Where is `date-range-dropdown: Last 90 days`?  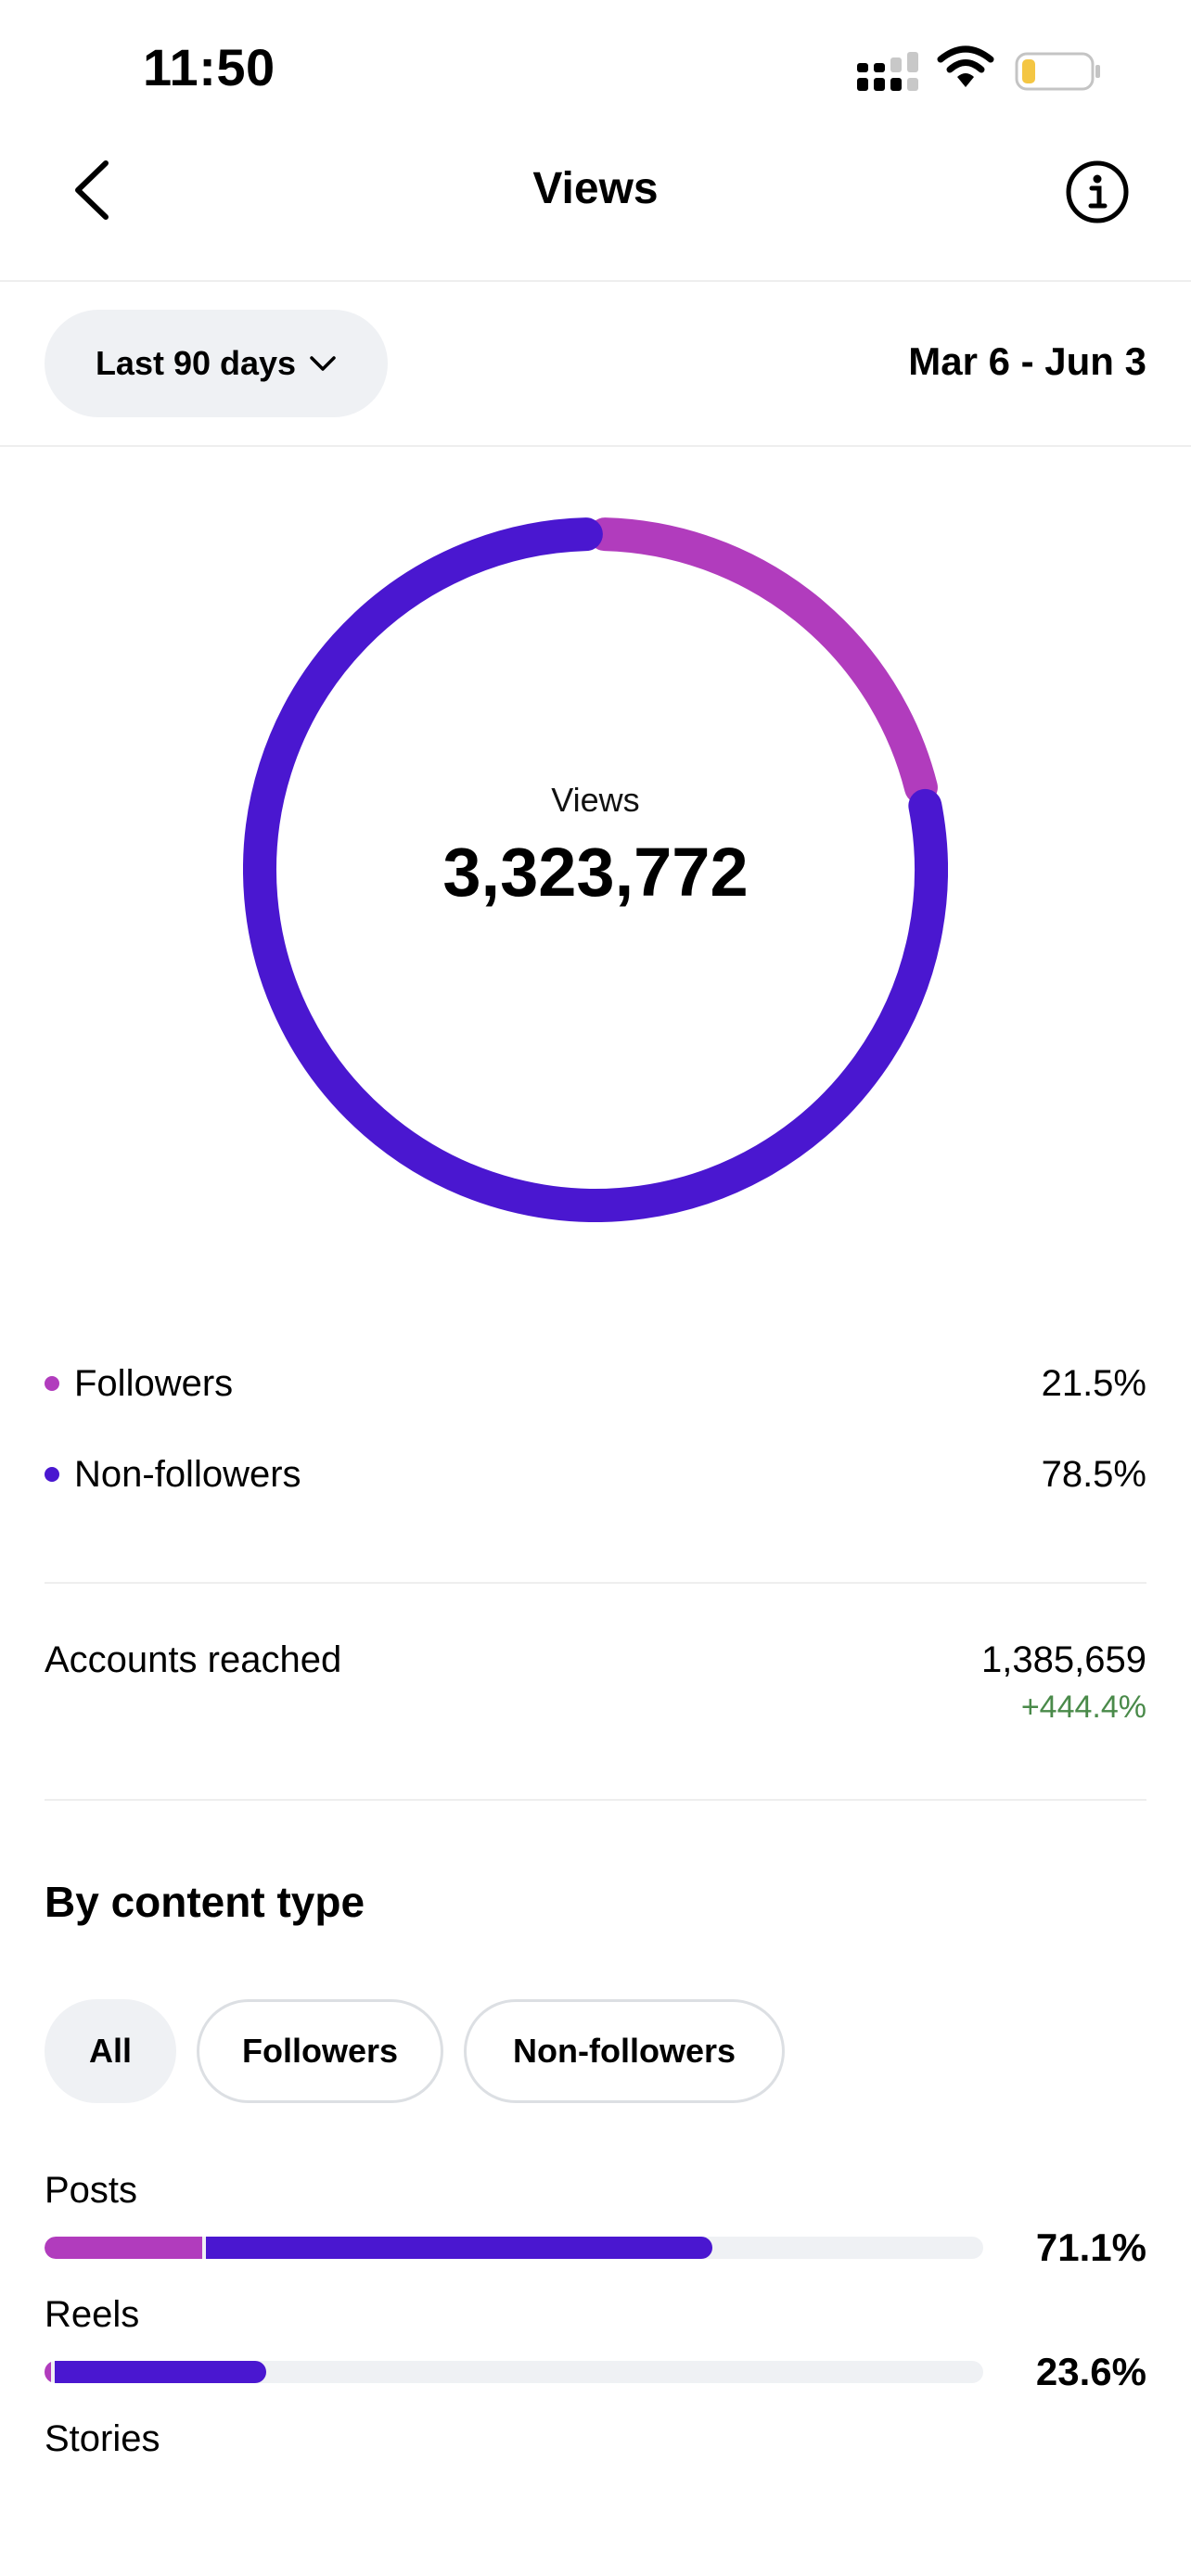
date-range-dropdown: Last 90 days is located at coordinates (216, 363).